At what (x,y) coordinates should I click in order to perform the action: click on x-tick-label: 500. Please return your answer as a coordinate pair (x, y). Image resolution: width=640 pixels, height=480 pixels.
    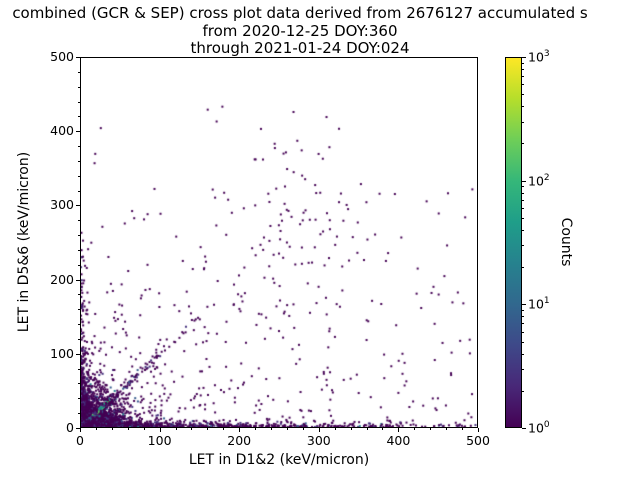
    Looking at the image, I should click on (478, 440).